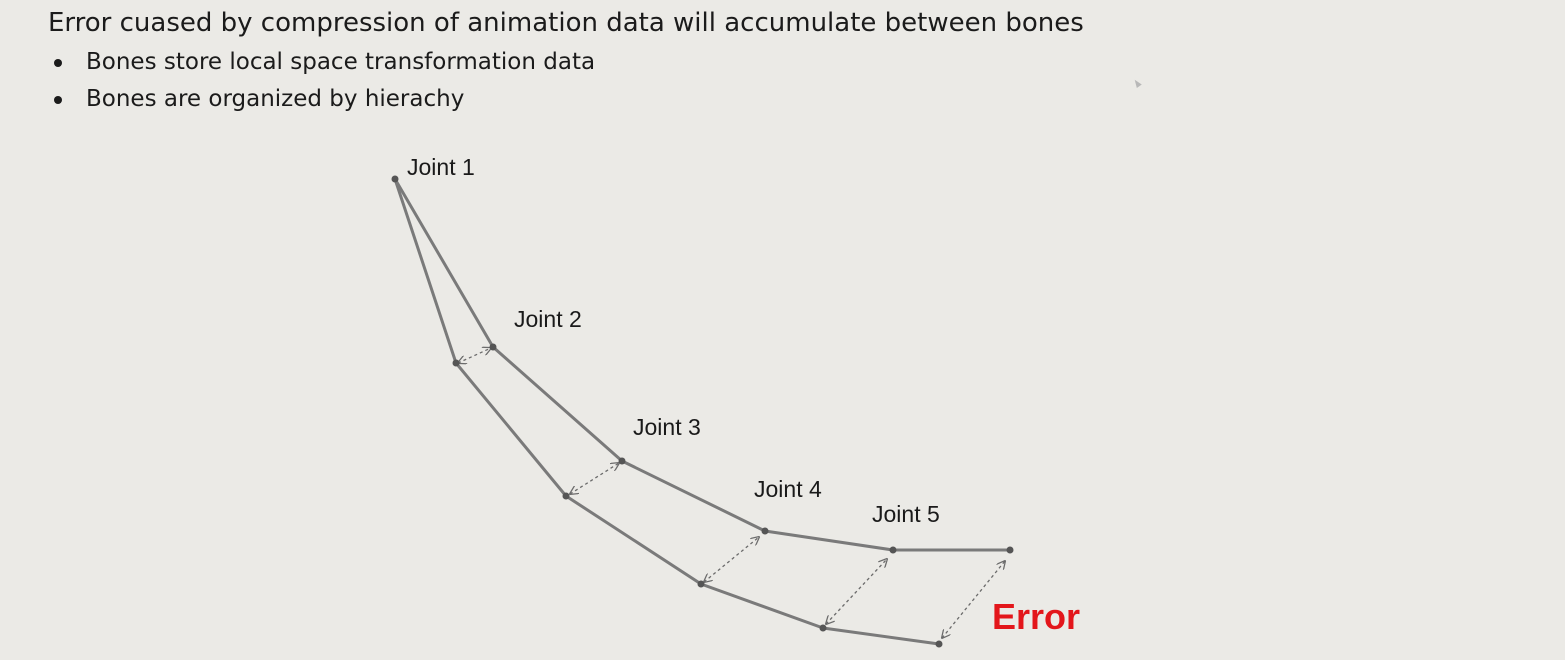 The width and height of the screenshot is (1565, 660). I want to click on bullet-item: Bones are organized by hierachy, so click(321, 99).